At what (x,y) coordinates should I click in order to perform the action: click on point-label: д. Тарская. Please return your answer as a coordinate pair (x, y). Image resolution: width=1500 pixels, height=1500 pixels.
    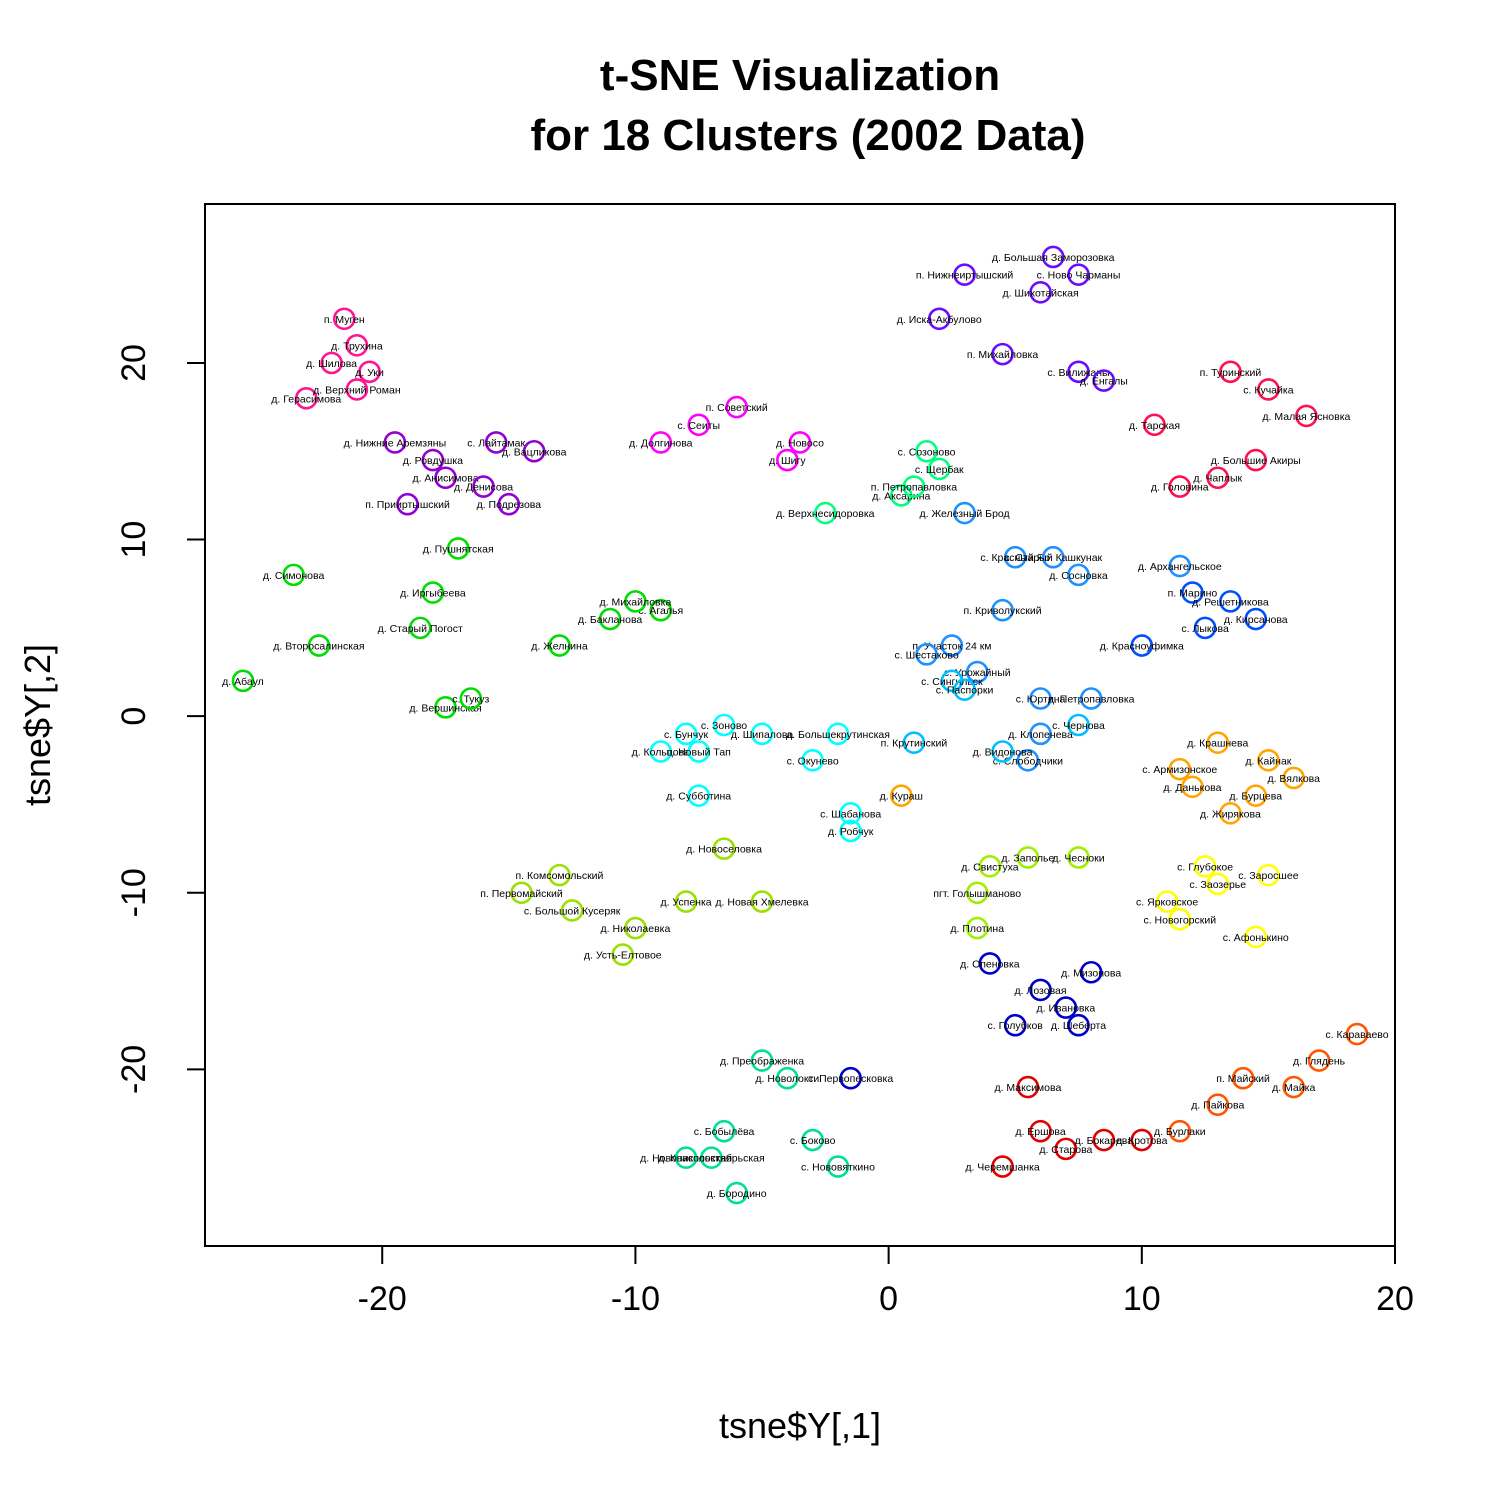
    Looking at the image, I should click on (1154, 426).